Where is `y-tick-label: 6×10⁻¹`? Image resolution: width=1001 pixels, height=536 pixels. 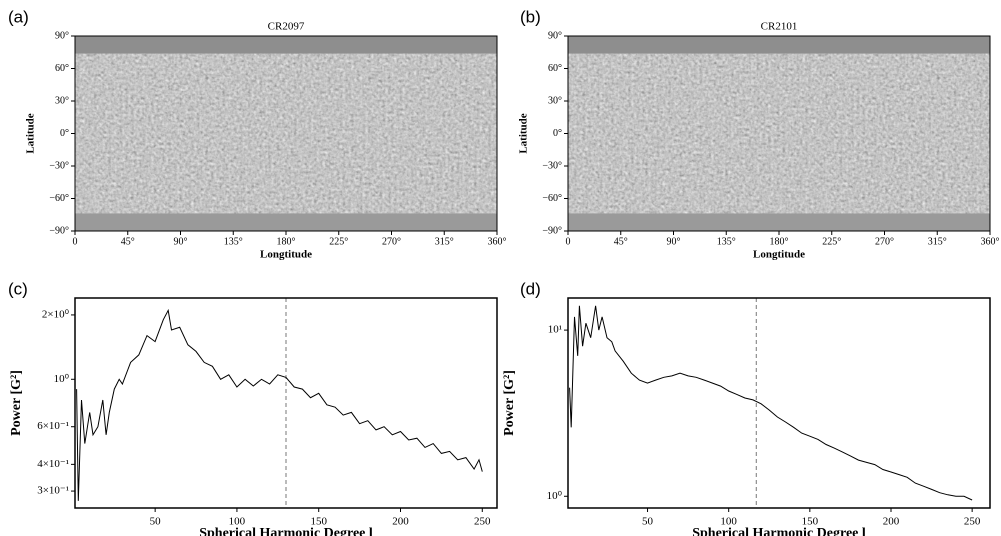
y-tick-label: 6×10⁻¹ is located at coordinates (53, 426).